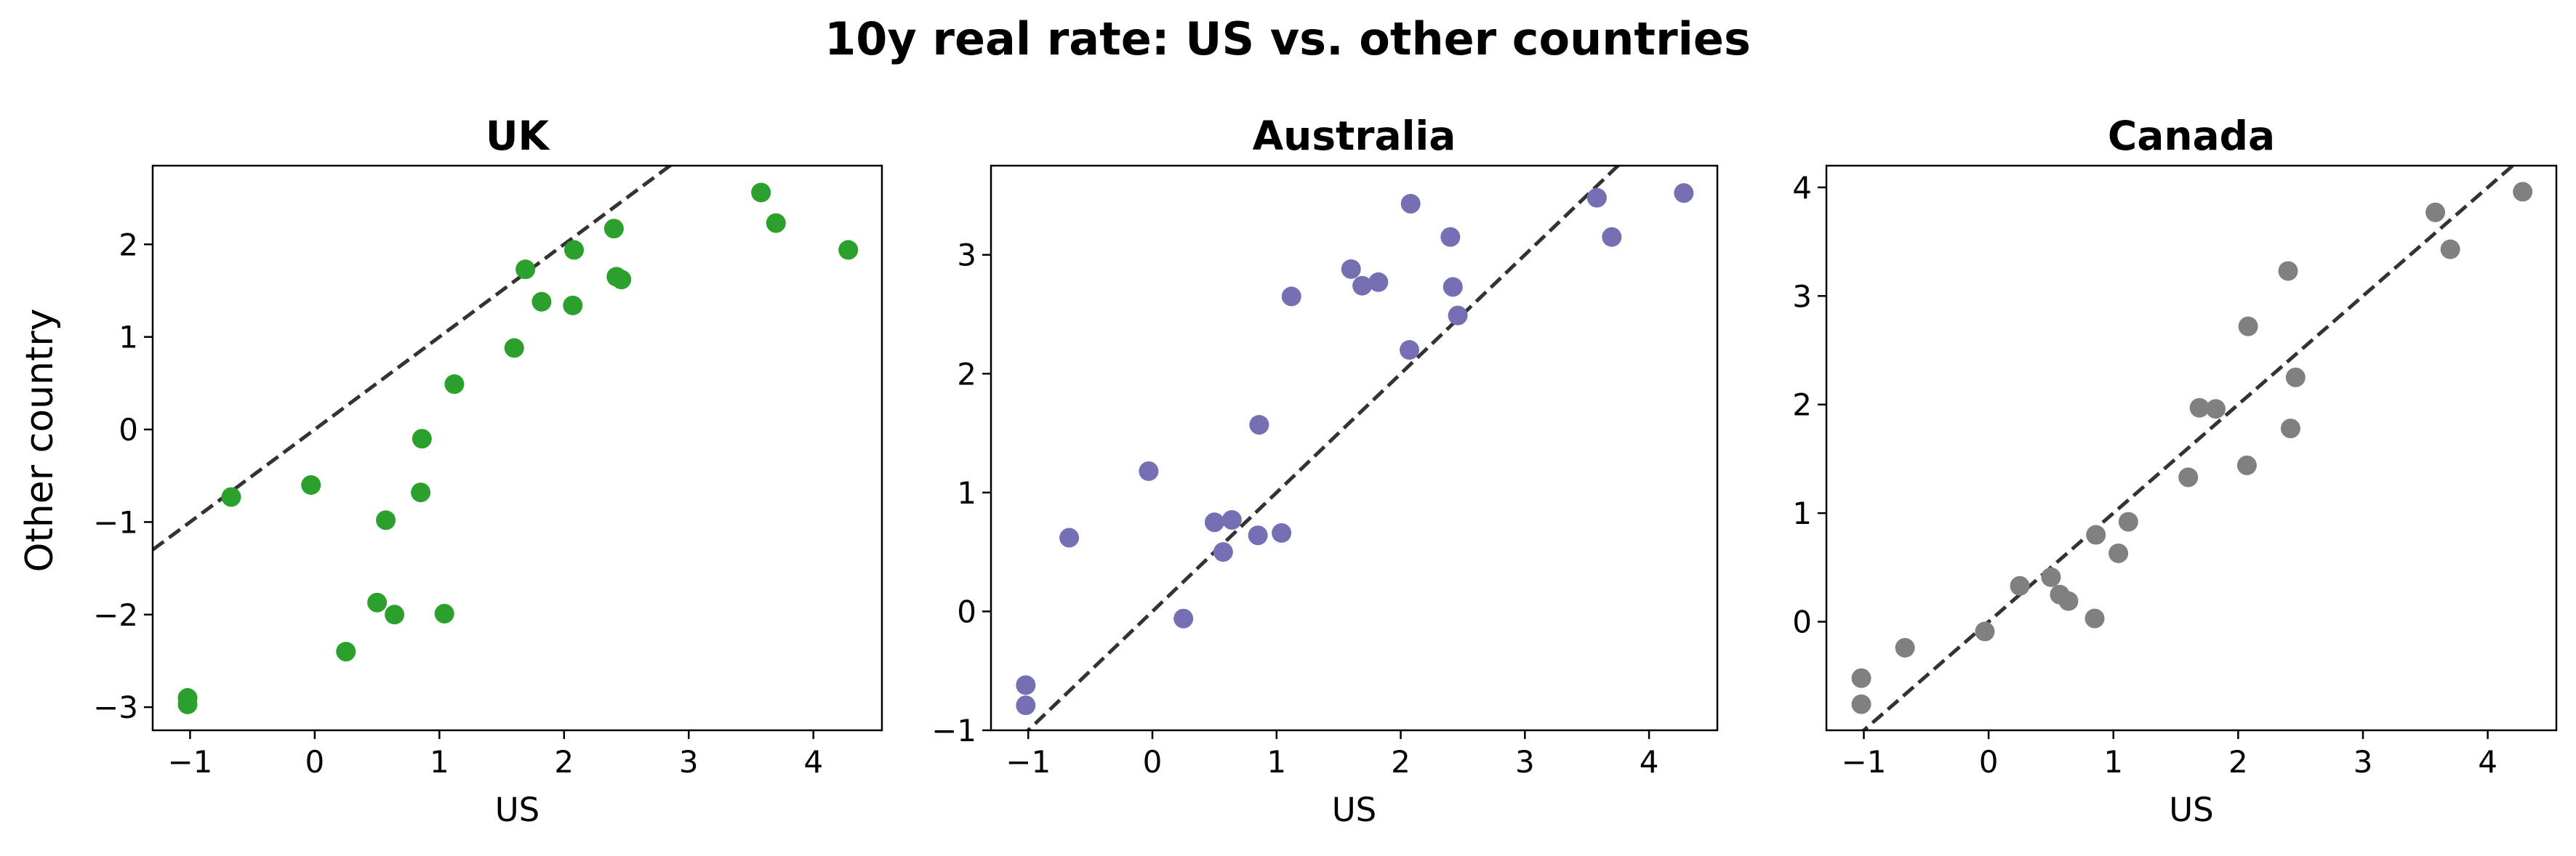  I want to click on panel-title: Canada, so click(2191, 136).